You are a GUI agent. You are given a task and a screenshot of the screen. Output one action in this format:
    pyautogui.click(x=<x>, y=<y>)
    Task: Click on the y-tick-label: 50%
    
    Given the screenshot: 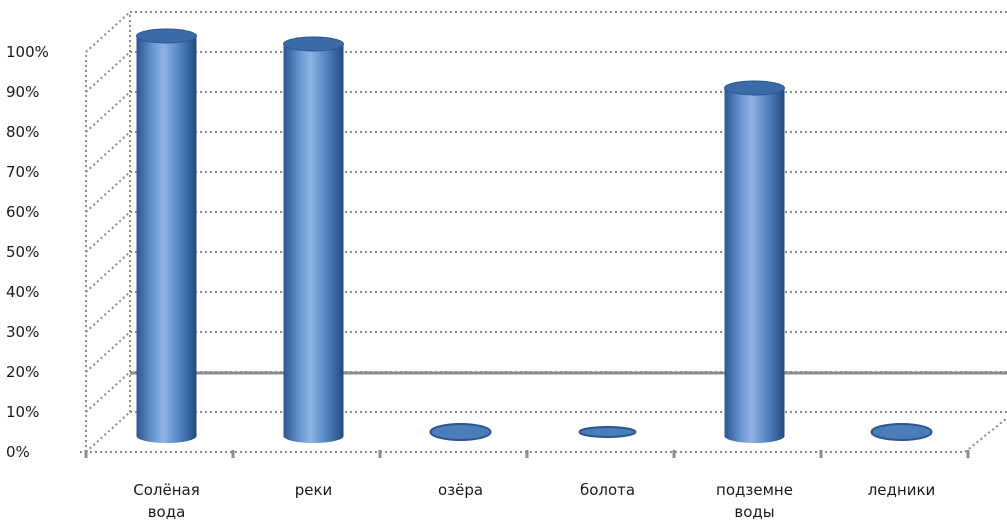 What is the action you would take?
    pyautogui.click(x=22, y=252)
    